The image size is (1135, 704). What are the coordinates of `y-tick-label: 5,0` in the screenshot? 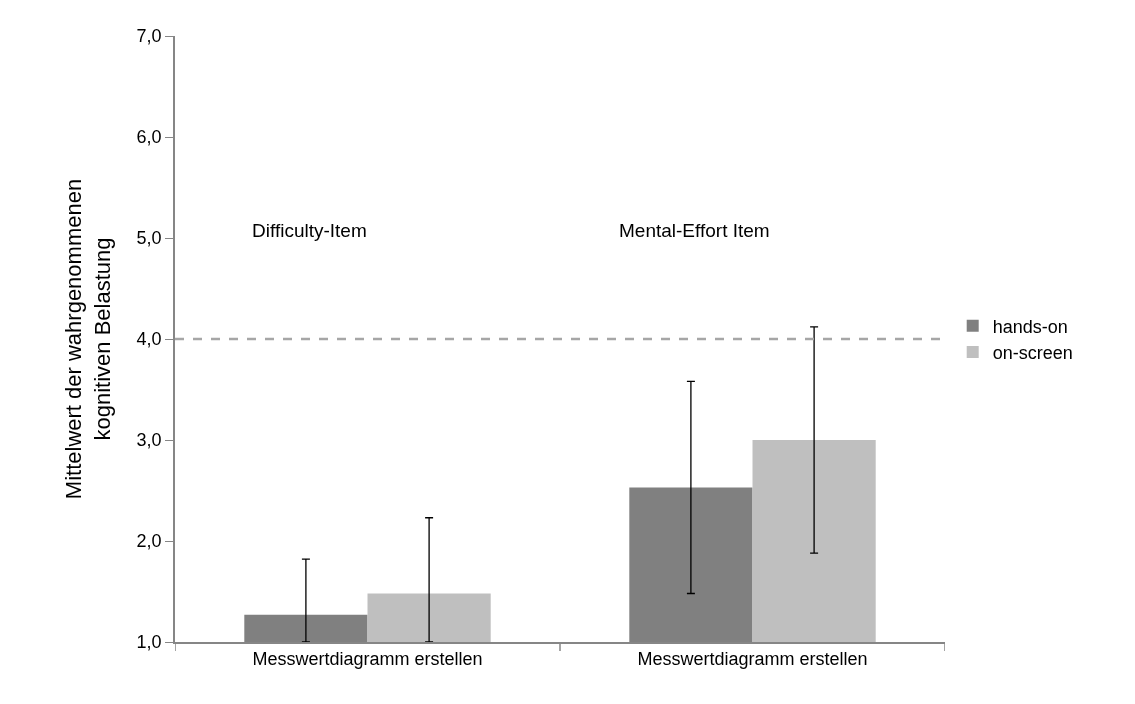 It's located at (149, 238).